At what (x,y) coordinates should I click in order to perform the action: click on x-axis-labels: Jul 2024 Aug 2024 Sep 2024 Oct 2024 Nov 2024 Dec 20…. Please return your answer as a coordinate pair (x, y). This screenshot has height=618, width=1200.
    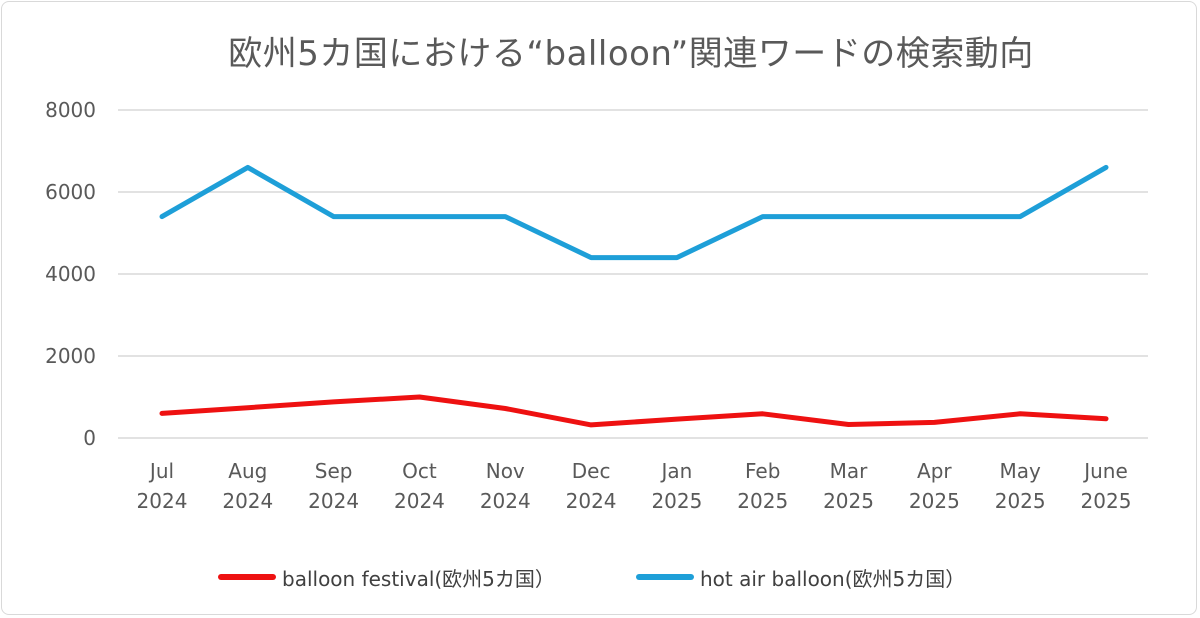
    Looking at the image, I should click on (634, 486).